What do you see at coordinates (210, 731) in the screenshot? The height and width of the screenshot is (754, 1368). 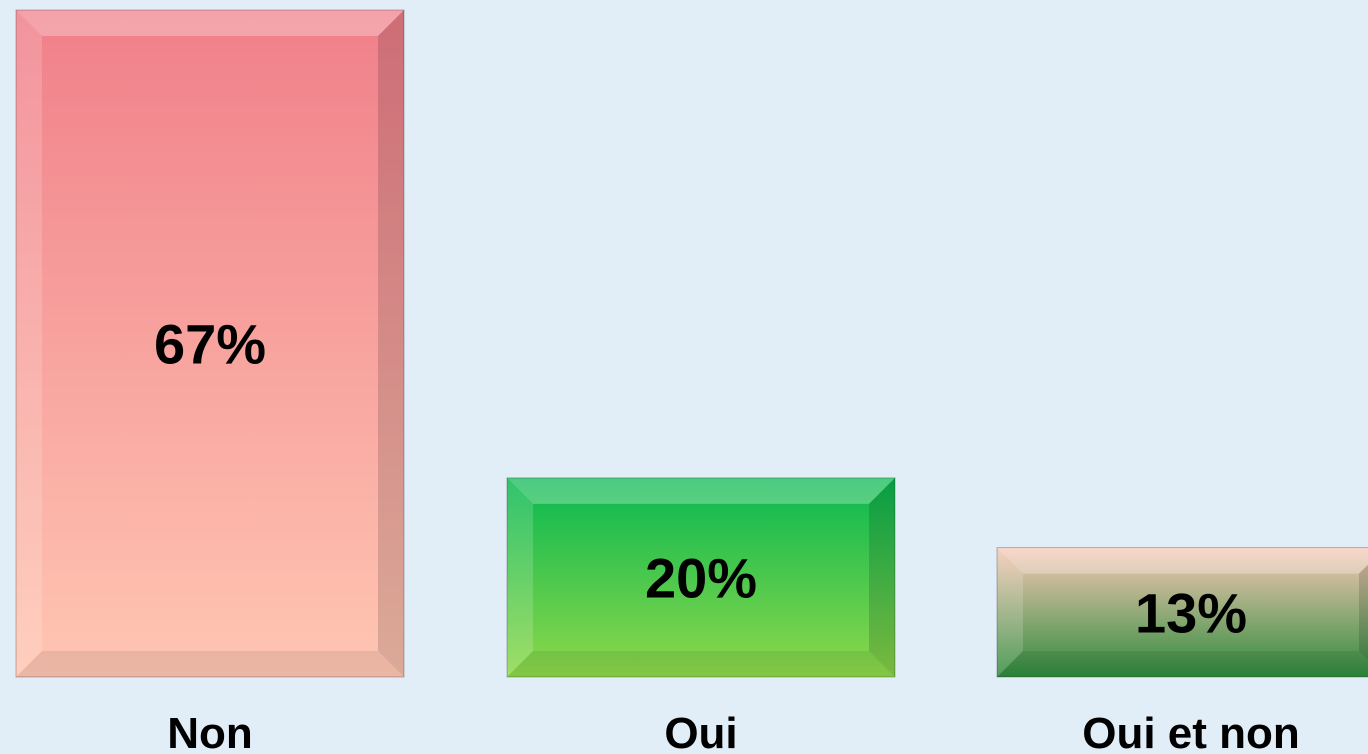 I see `category-label: Non` at bounding box center [210, 731].